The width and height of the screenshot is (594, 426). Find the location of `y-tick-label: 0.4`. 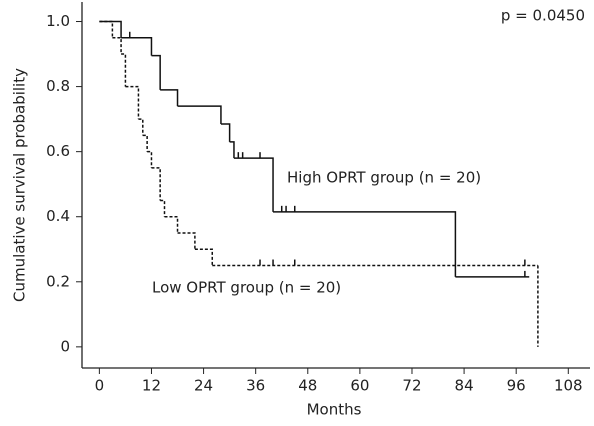

y-tick-label: 0.4 is located at coordinates (58, 216).